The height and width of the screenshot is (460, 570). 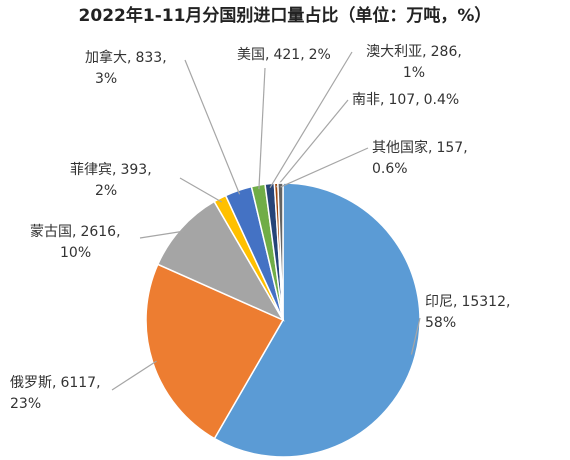 I want to click on slice-label: 澳大利亚, 286,, so click(x=414, y=52).